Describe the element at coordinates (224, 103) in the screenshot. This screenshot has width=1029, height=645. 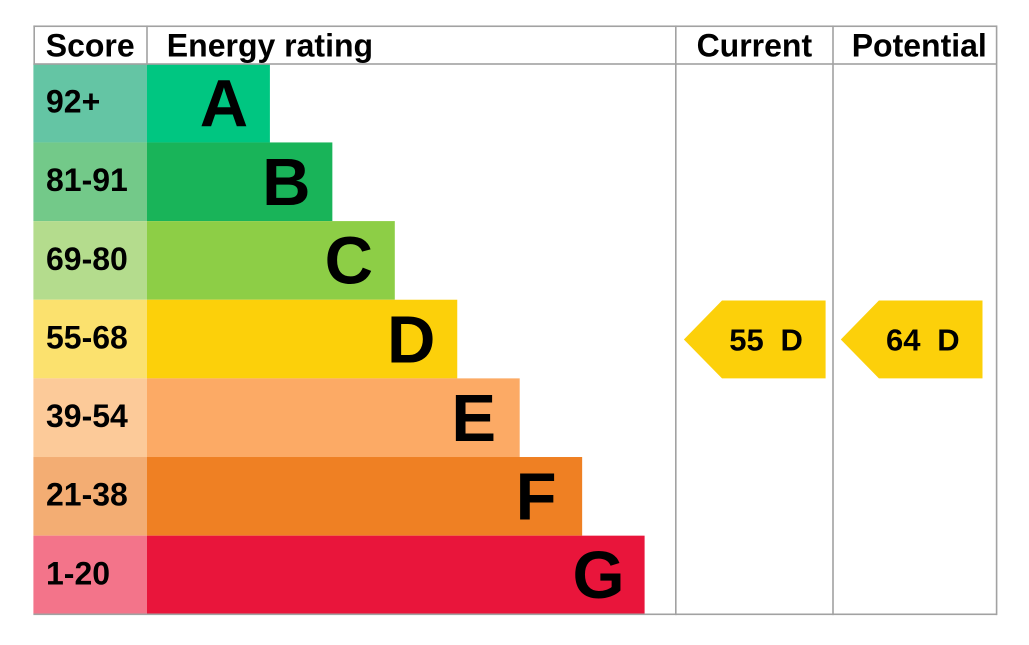
I see `svg-text: A` at that location.